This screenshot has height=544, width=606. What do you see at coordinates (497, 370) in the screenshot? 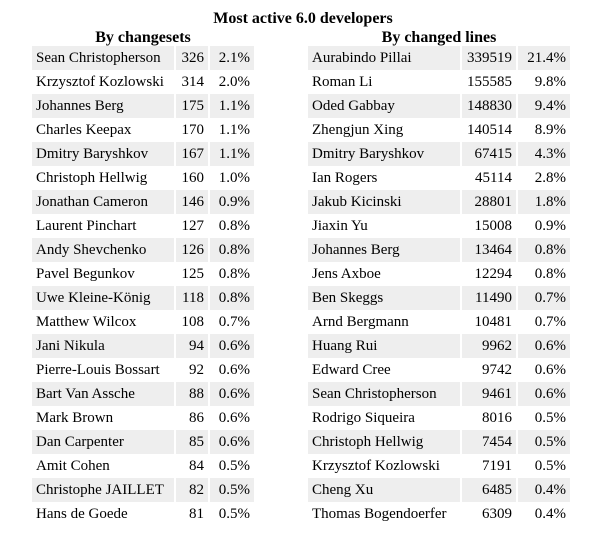
I see `count-cell: 9742` at bounding box center [497, 370].